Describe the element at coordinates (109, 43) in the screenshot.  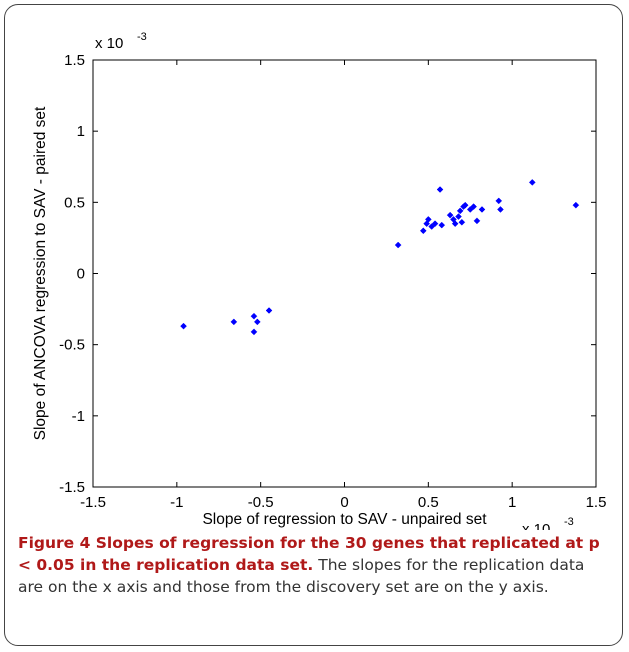
I see `y-axis-exponent: x 10` at that location.